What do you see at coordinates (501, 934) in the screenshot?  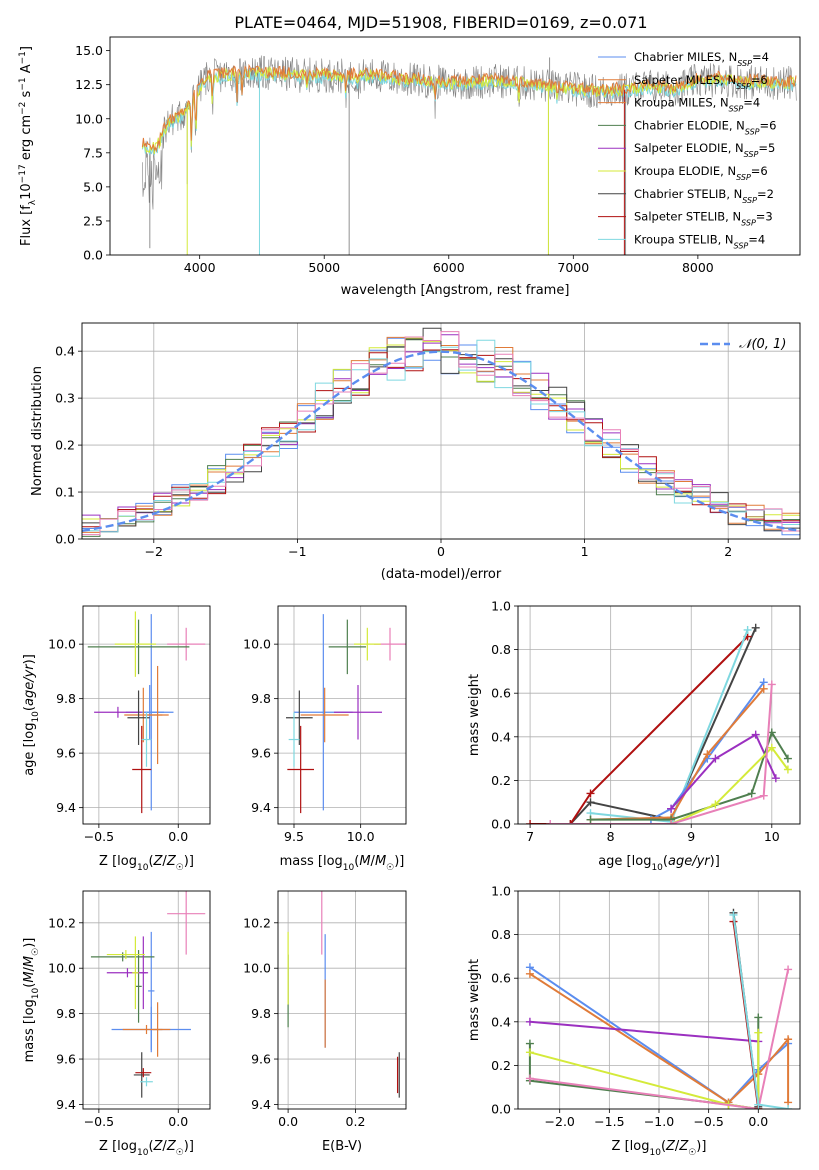 I see `y-tick-label: 0.8` at bounding box center [501, 934].